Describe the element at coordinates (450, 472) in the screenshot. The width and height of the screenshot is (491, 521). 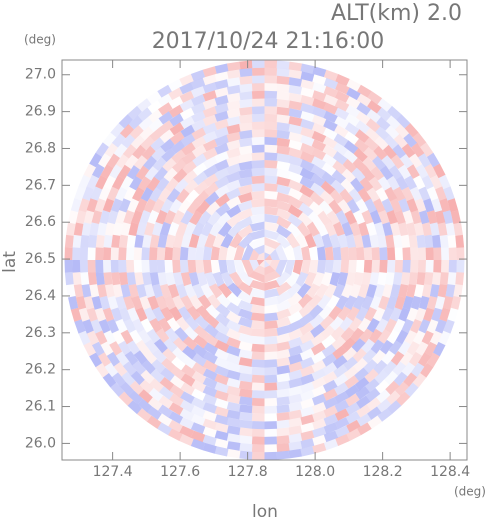
I see `x-tick-label: 128.4` at that location.